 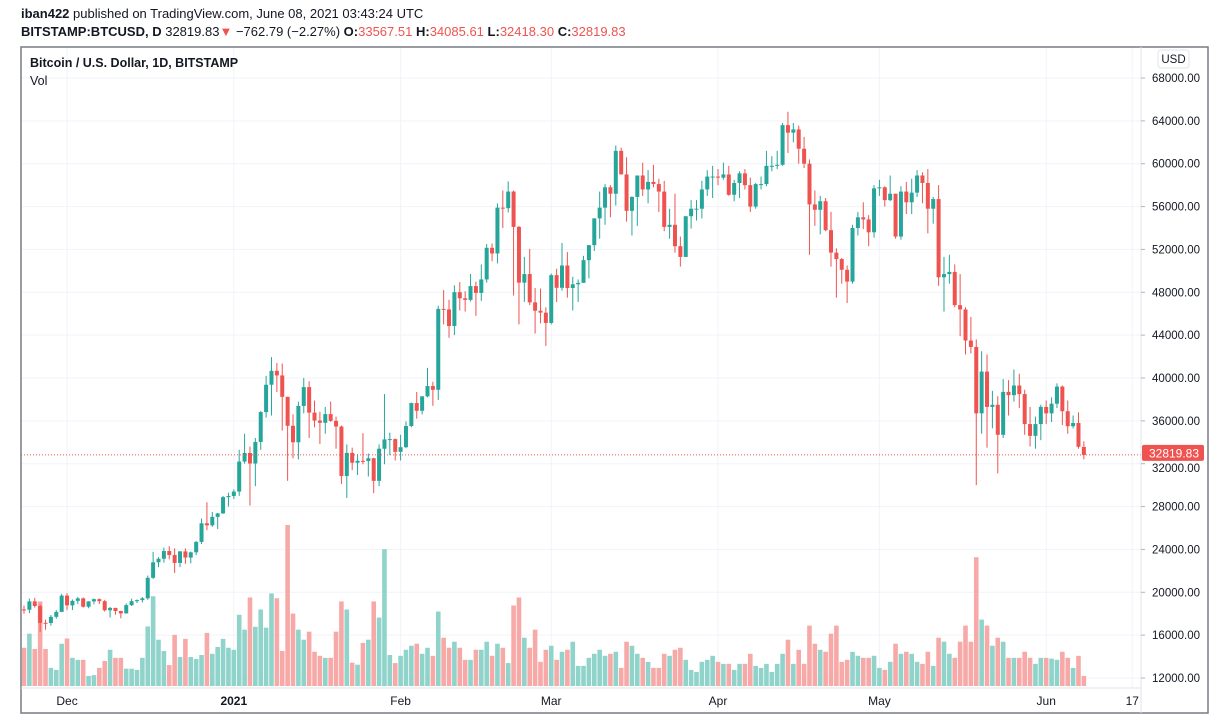 I want to click on y-tick-label: 40000.00, so click(x=1176, y=379).